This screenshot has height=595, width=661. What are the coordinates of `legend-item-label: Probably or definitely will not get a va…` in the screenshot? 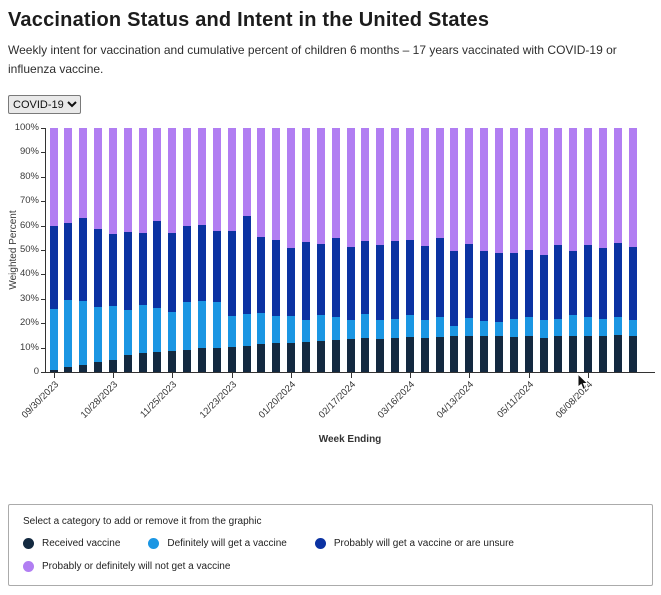 It's located at (136, 566).